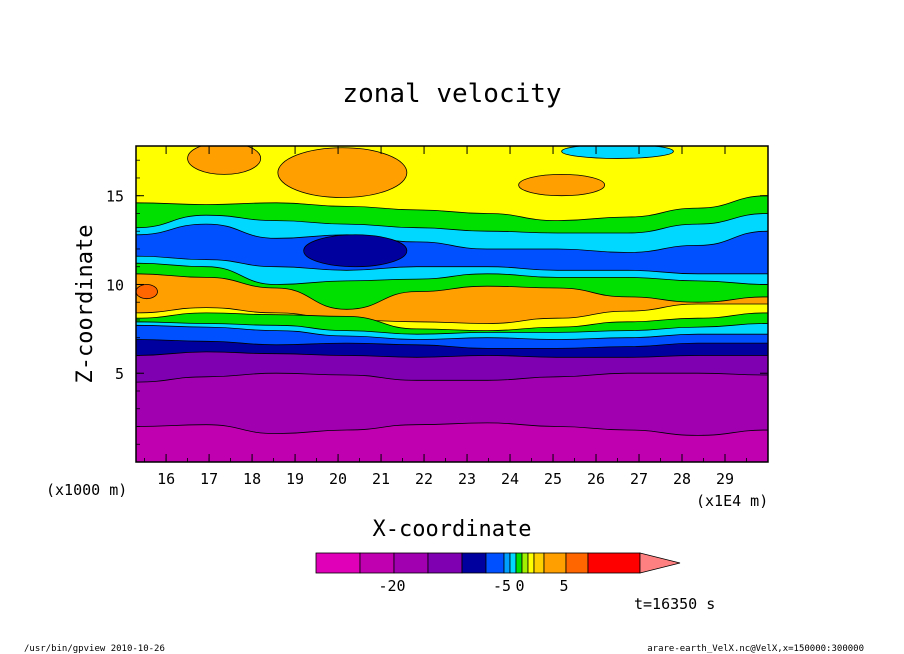 Image resolution: width=904 pixels, height=654 pixels. Describe the element at coordinates (381, 479) in the screenshot. I see `x-tick-label: 21` at that location.